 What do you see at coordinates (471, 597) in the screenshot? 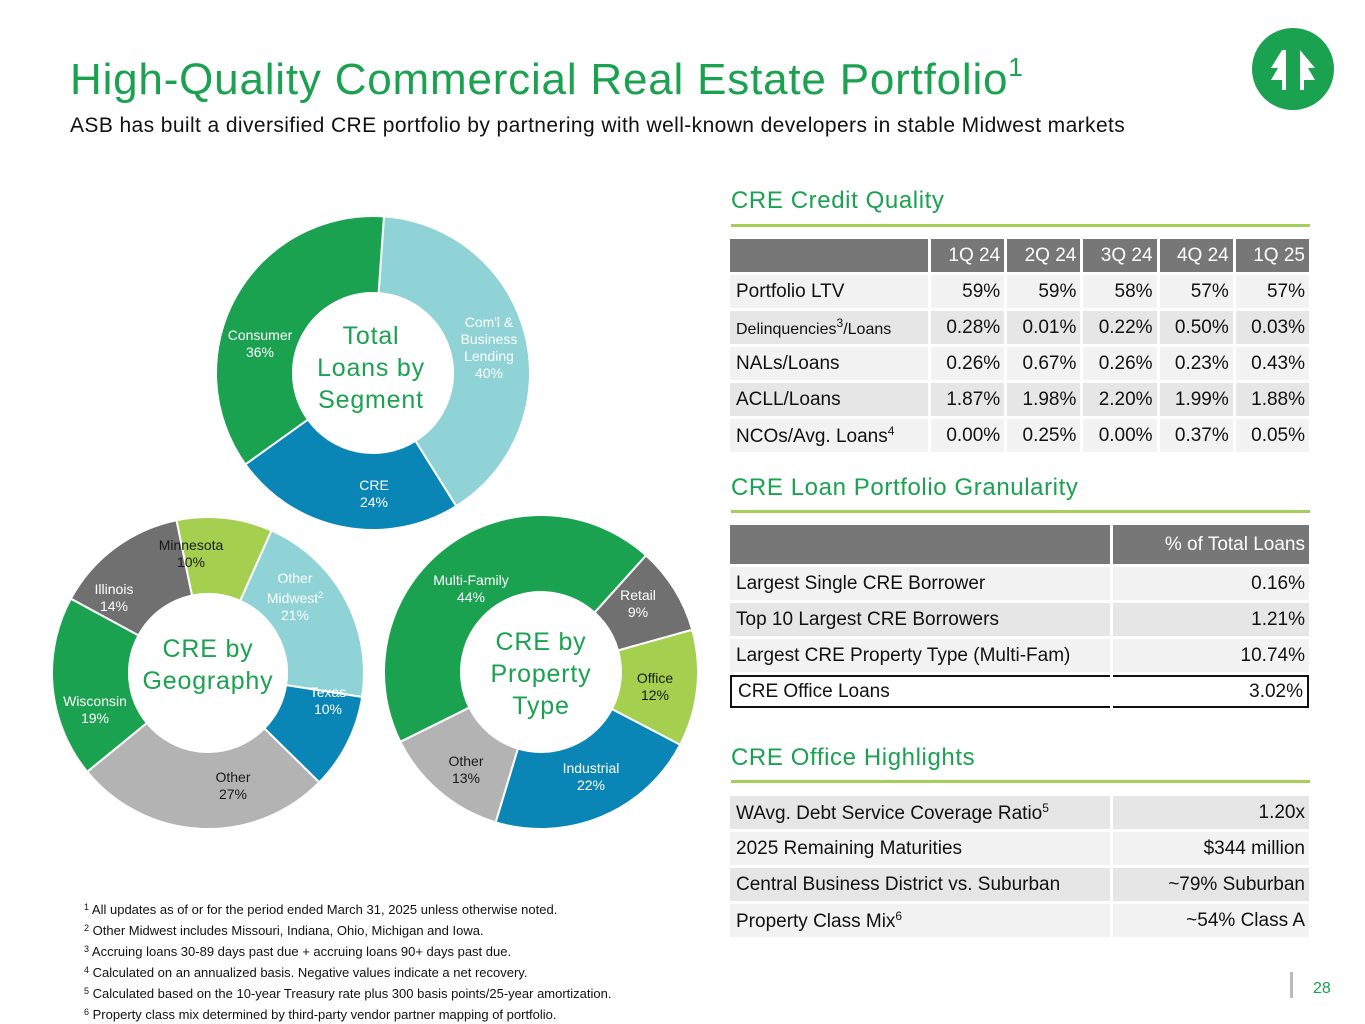
I see `slice-label-value: 44%` at bounding box center [471, 597].